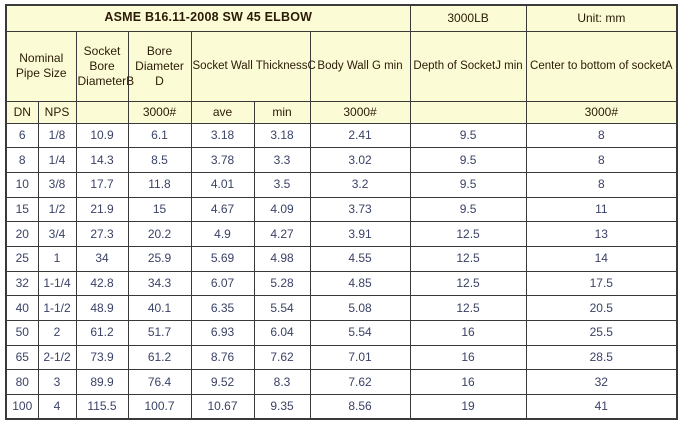 The height and width of the screenshot is (431, 680). What do you see at coordinates (360, 66) in the screenshot?
I see `col-header-body-wall: Body Wall G min` at bounding box center [360, 66].